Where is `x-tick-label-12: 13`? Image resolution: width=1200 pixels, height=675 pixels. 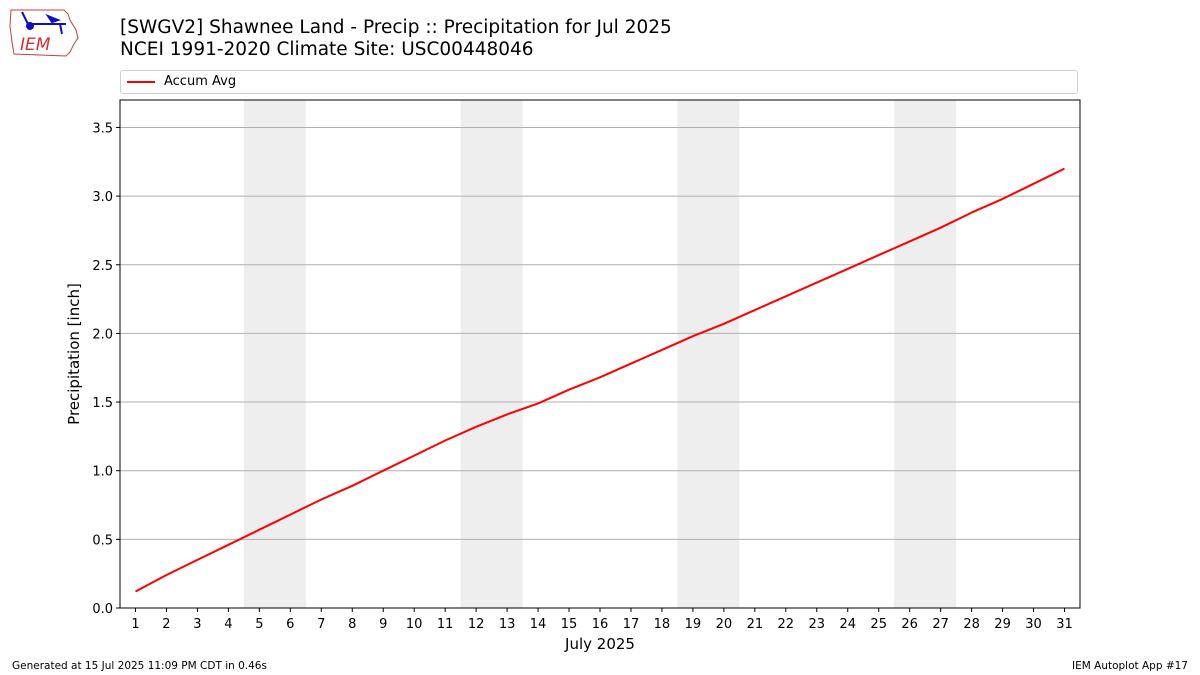
x-tick-label-12: 13 is located at coordinates (507, 624).